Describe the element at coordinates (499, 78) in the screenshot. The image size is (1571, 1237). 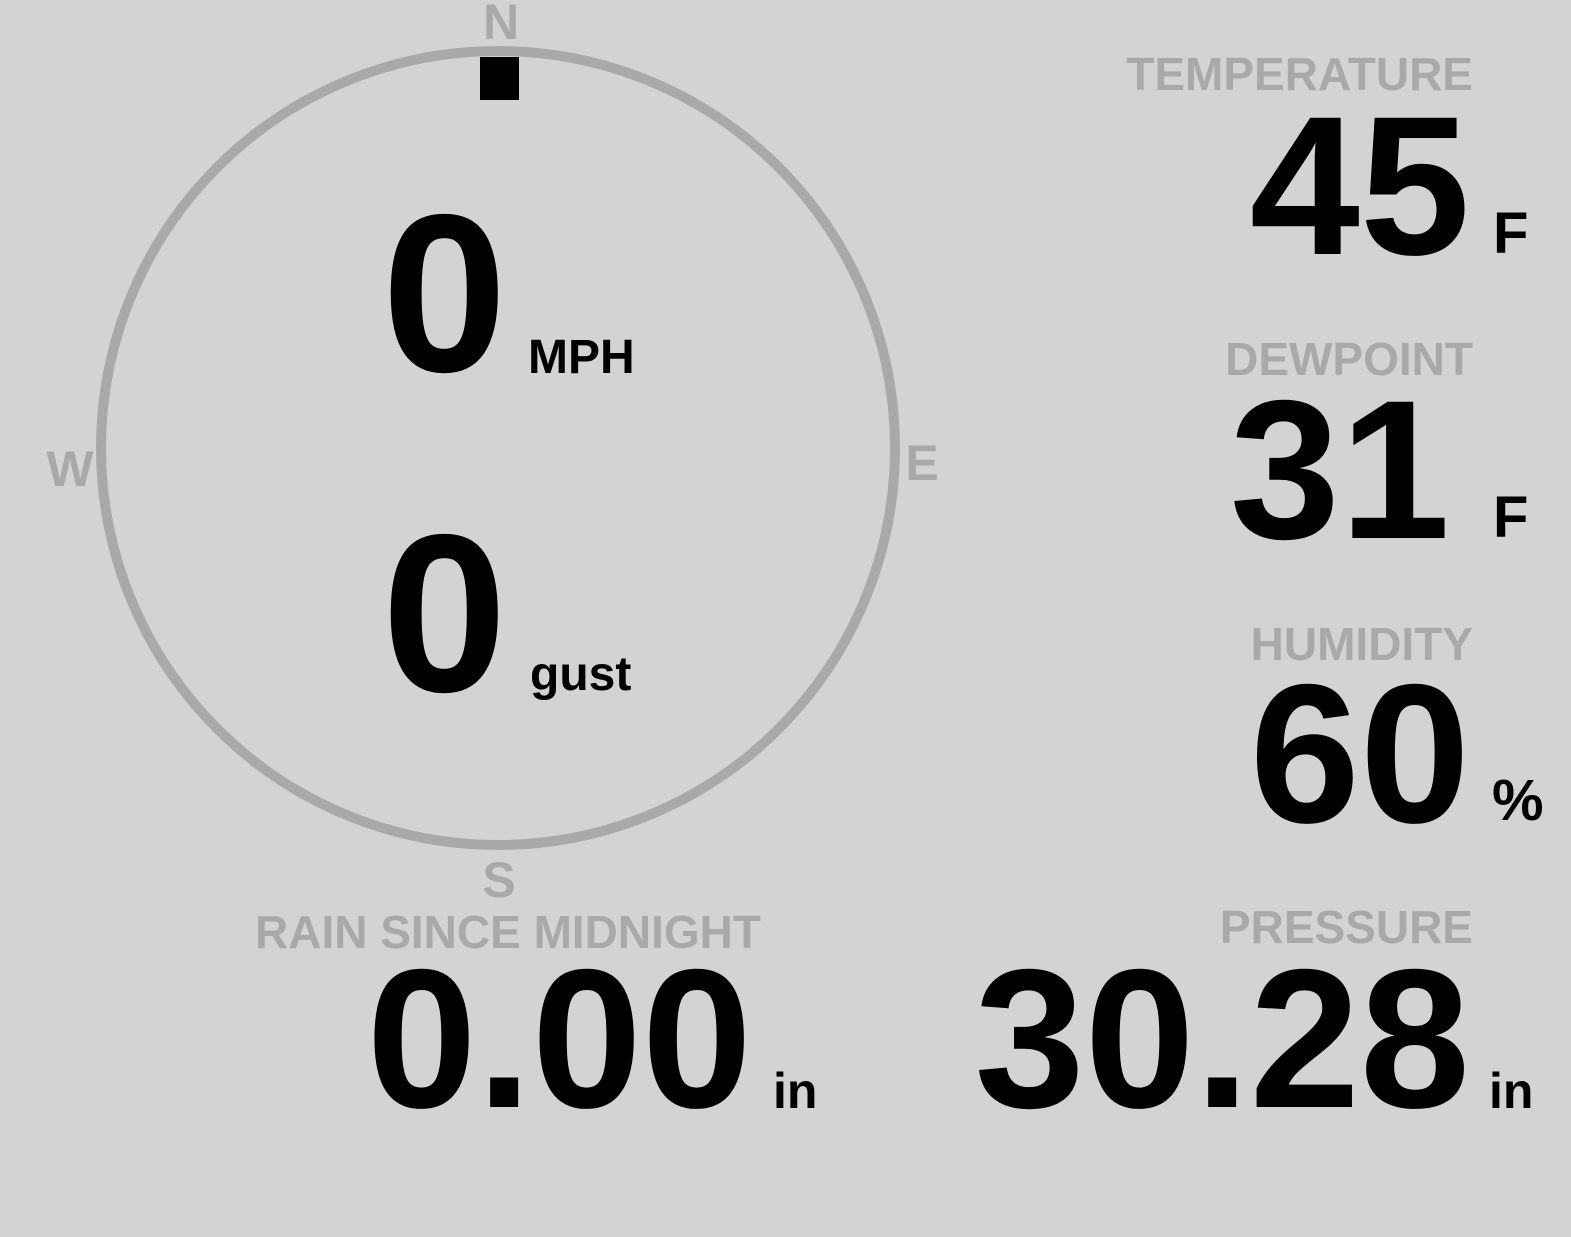
I see `wind-direction-indicator` at that location.